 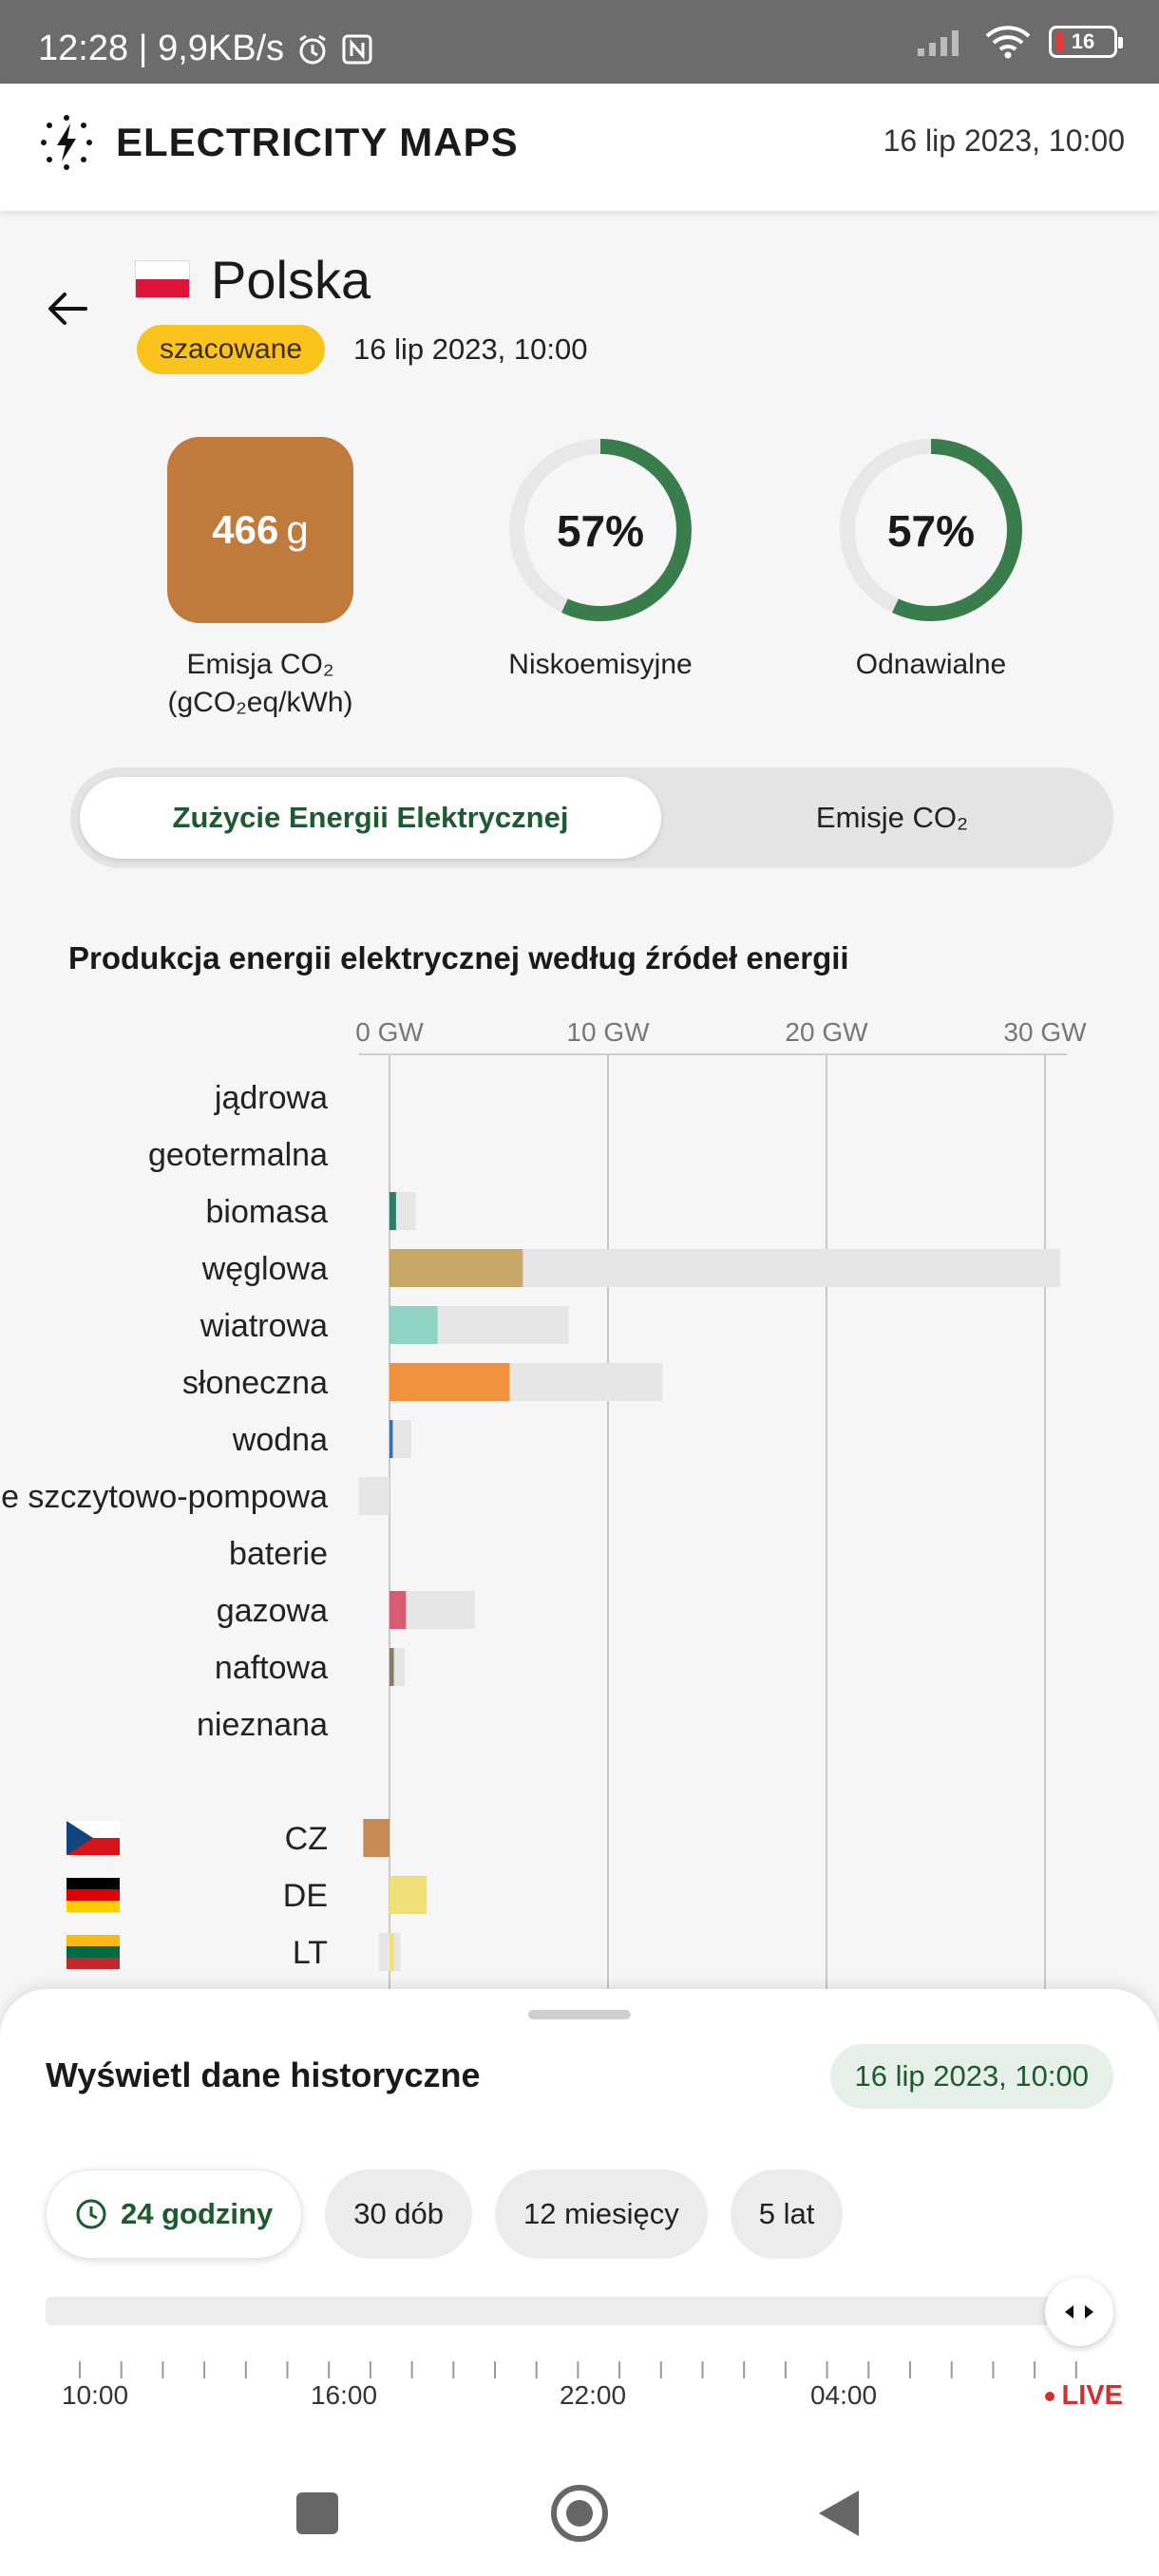 I want to click on status-bar: 12:28 | 9,9KB/s 16, so click(x=579, y=42).